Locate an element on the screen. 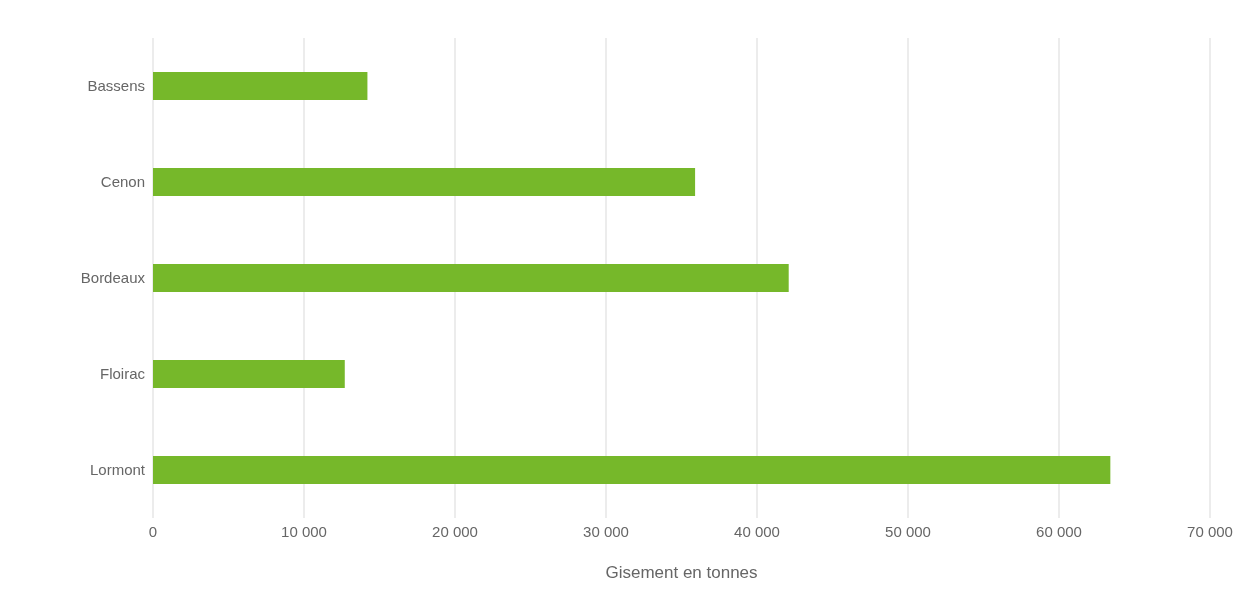 The image size is (1258, 602). x-tick-label: 50 000 is located at coordinates (908, 531).